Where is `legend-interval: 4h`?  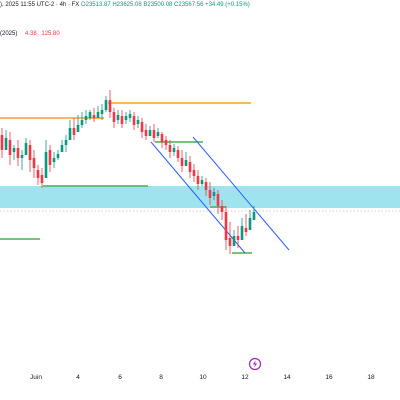 legend-interval: 4h is located at coordinates (63, 5).